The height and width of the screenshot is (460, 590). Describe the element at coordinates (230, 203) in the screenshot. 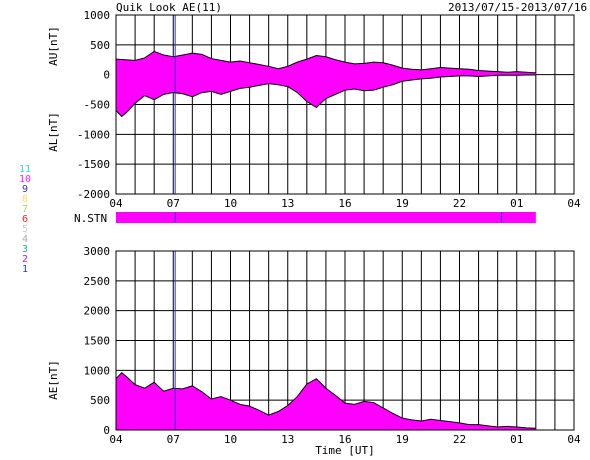

I see `au-al-x-tick-label: 10` at that location.